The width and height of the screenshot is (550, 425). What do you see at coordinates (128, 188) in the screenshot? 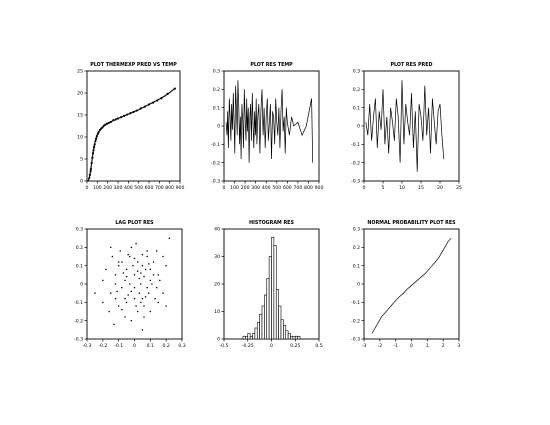
I see `x-tick-label: 400` at bounding box center [128, 188].